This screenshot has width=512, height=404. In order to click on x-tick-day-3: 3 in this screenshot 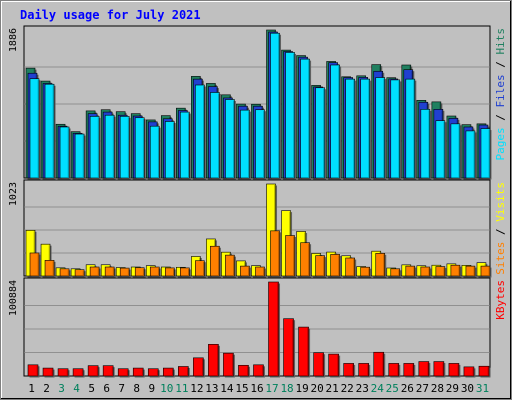, I will do `click(61, 388)`.